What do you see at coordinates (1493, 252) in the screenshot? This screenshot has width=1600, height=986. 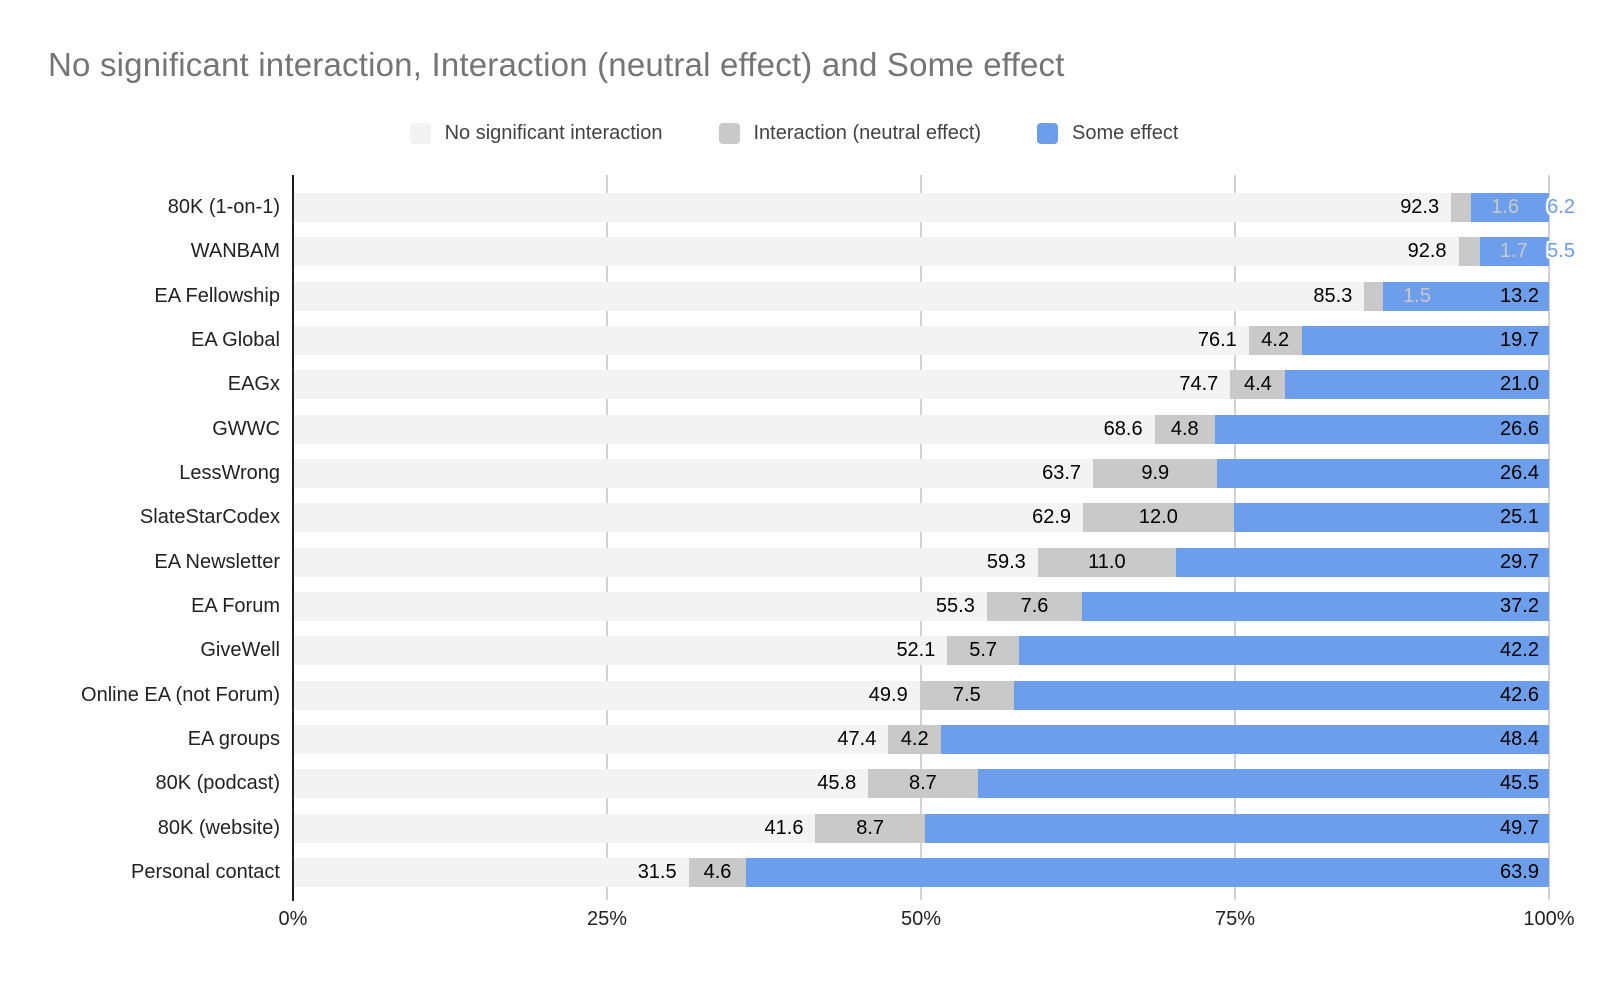 I see `bar-segment-1: 1.7` at bounding box center [1493, 252].